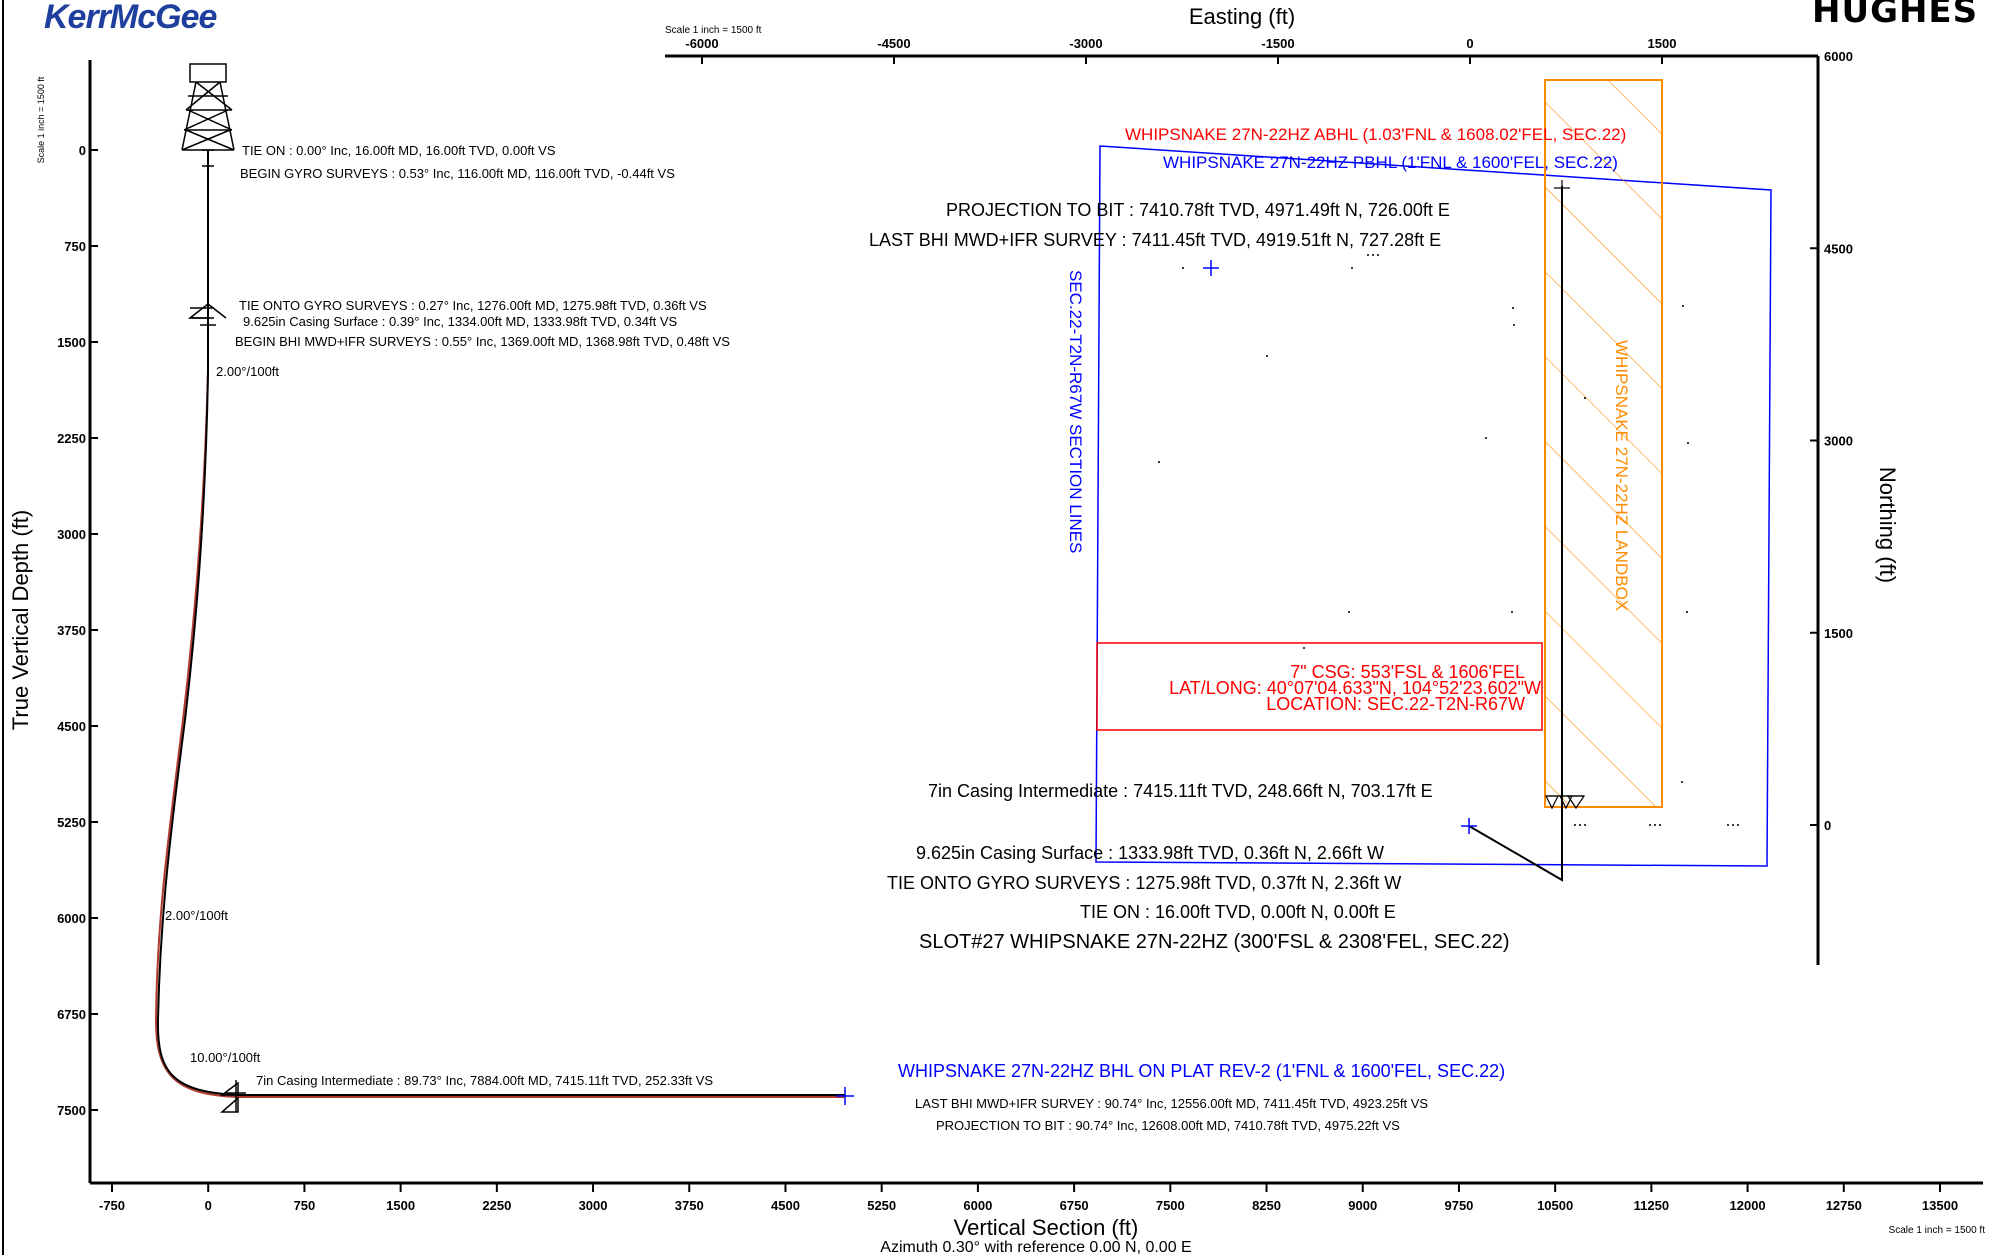  Describe the element at coordinates (71, 1014) in the screenshot. I see `tvd-tick-label: 6750` at that location.